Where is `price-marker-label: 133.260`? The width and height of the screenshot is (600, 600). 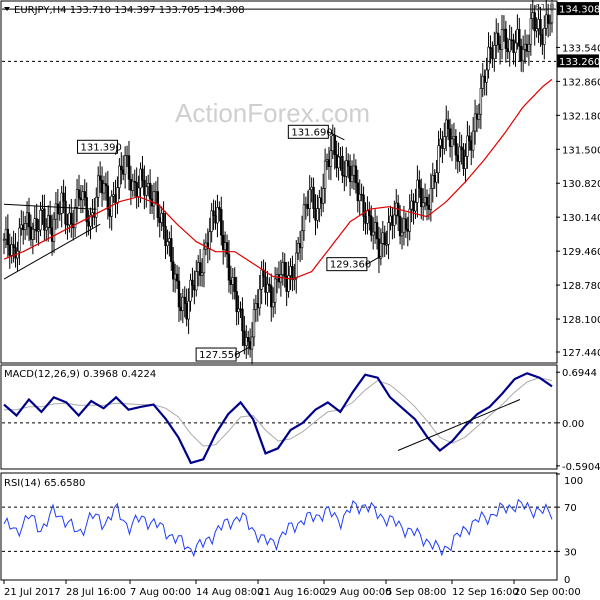
price-marker-label: 133.260 is located at coordinates (579, 62).